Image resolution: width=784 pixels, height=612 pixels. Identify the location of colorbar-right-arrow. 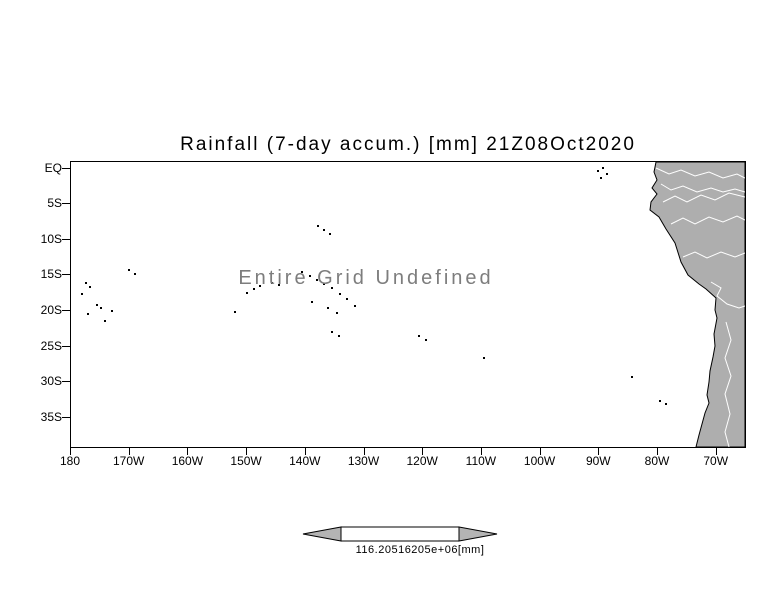
(478, 534).